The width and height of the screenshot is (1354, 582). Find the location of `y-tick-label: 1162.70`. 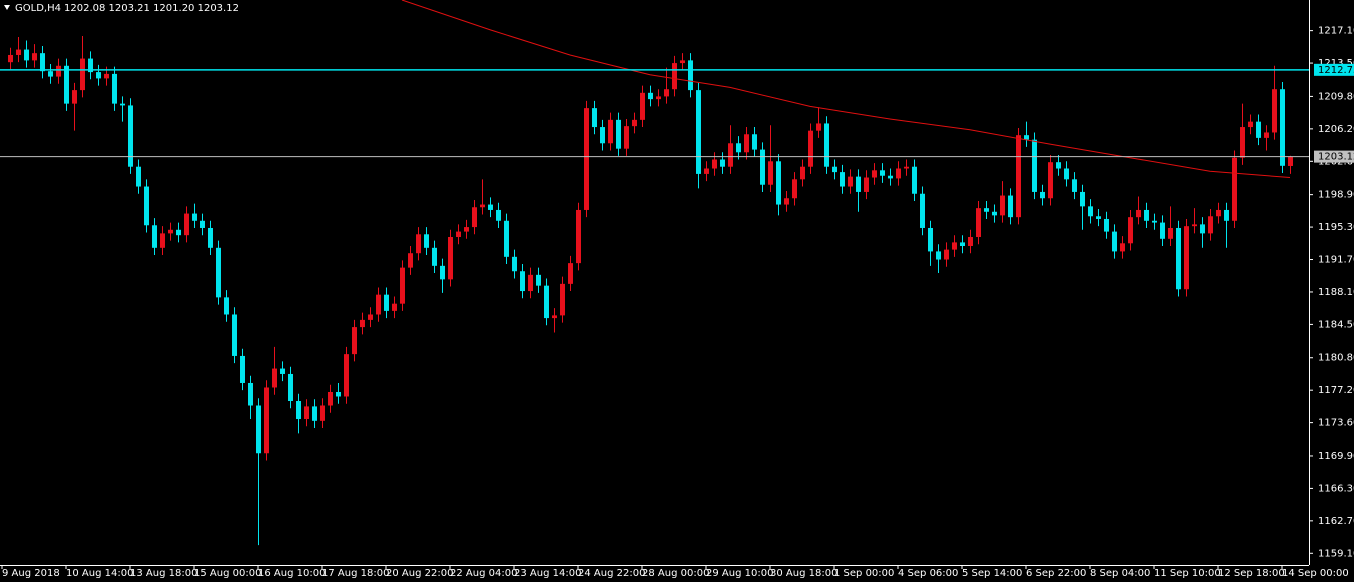

y-tick-label: 1162.70 is located at coordinates (1336, 521).